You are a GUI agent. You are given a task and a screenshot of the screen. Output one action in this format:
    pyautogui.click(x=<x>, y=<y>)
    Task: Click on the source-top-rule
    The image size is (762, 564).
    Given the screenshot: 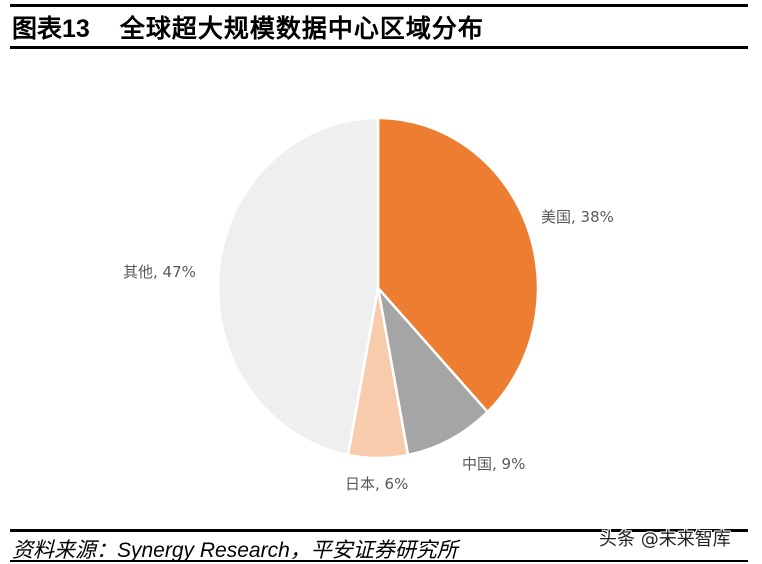 What is the action you would take?
    pyautogui.click(x=379, y=530)
    